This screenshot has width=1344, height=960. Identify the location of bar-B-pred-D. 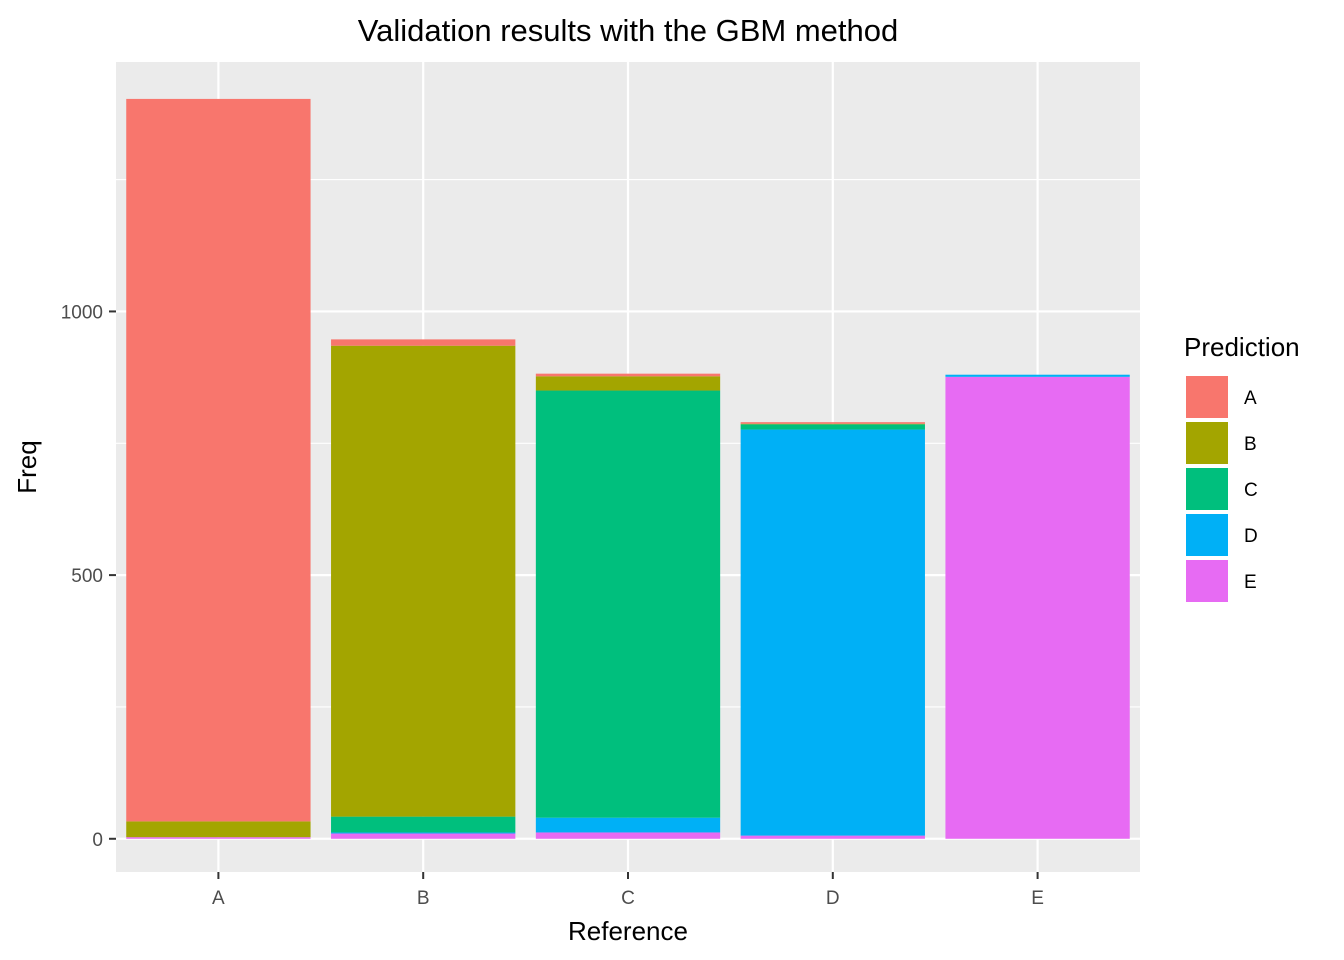
(423, 833).